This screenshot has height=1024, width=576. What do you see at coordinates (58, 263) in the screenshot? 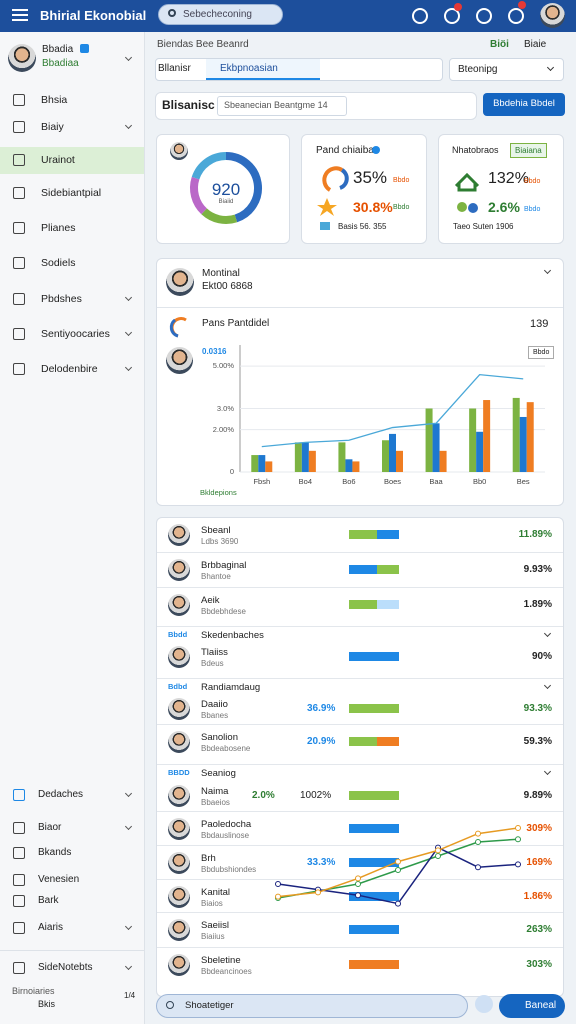
I see `nav-item: Sodiels` at bounding box center [58, 263].